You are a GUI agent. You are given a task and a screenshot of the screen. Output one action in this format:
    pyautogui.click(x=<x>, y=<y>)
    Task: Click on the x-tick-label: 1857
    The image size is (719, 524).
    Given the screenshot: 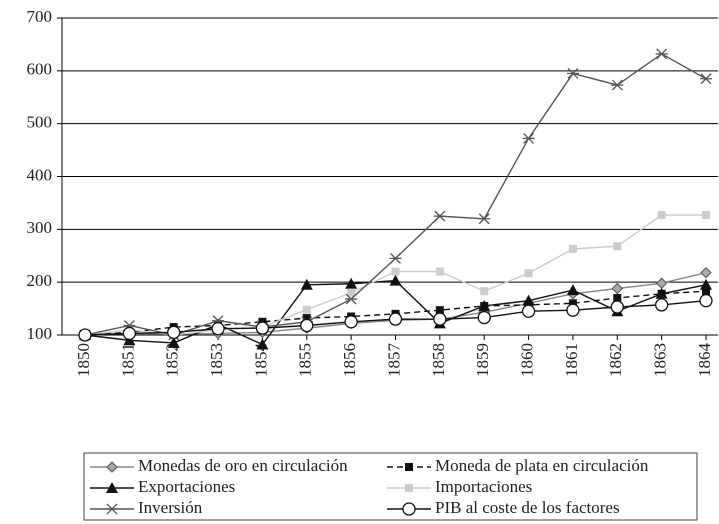 What is the action you would take?
    pyautogui.click(x=393, y=360)
    